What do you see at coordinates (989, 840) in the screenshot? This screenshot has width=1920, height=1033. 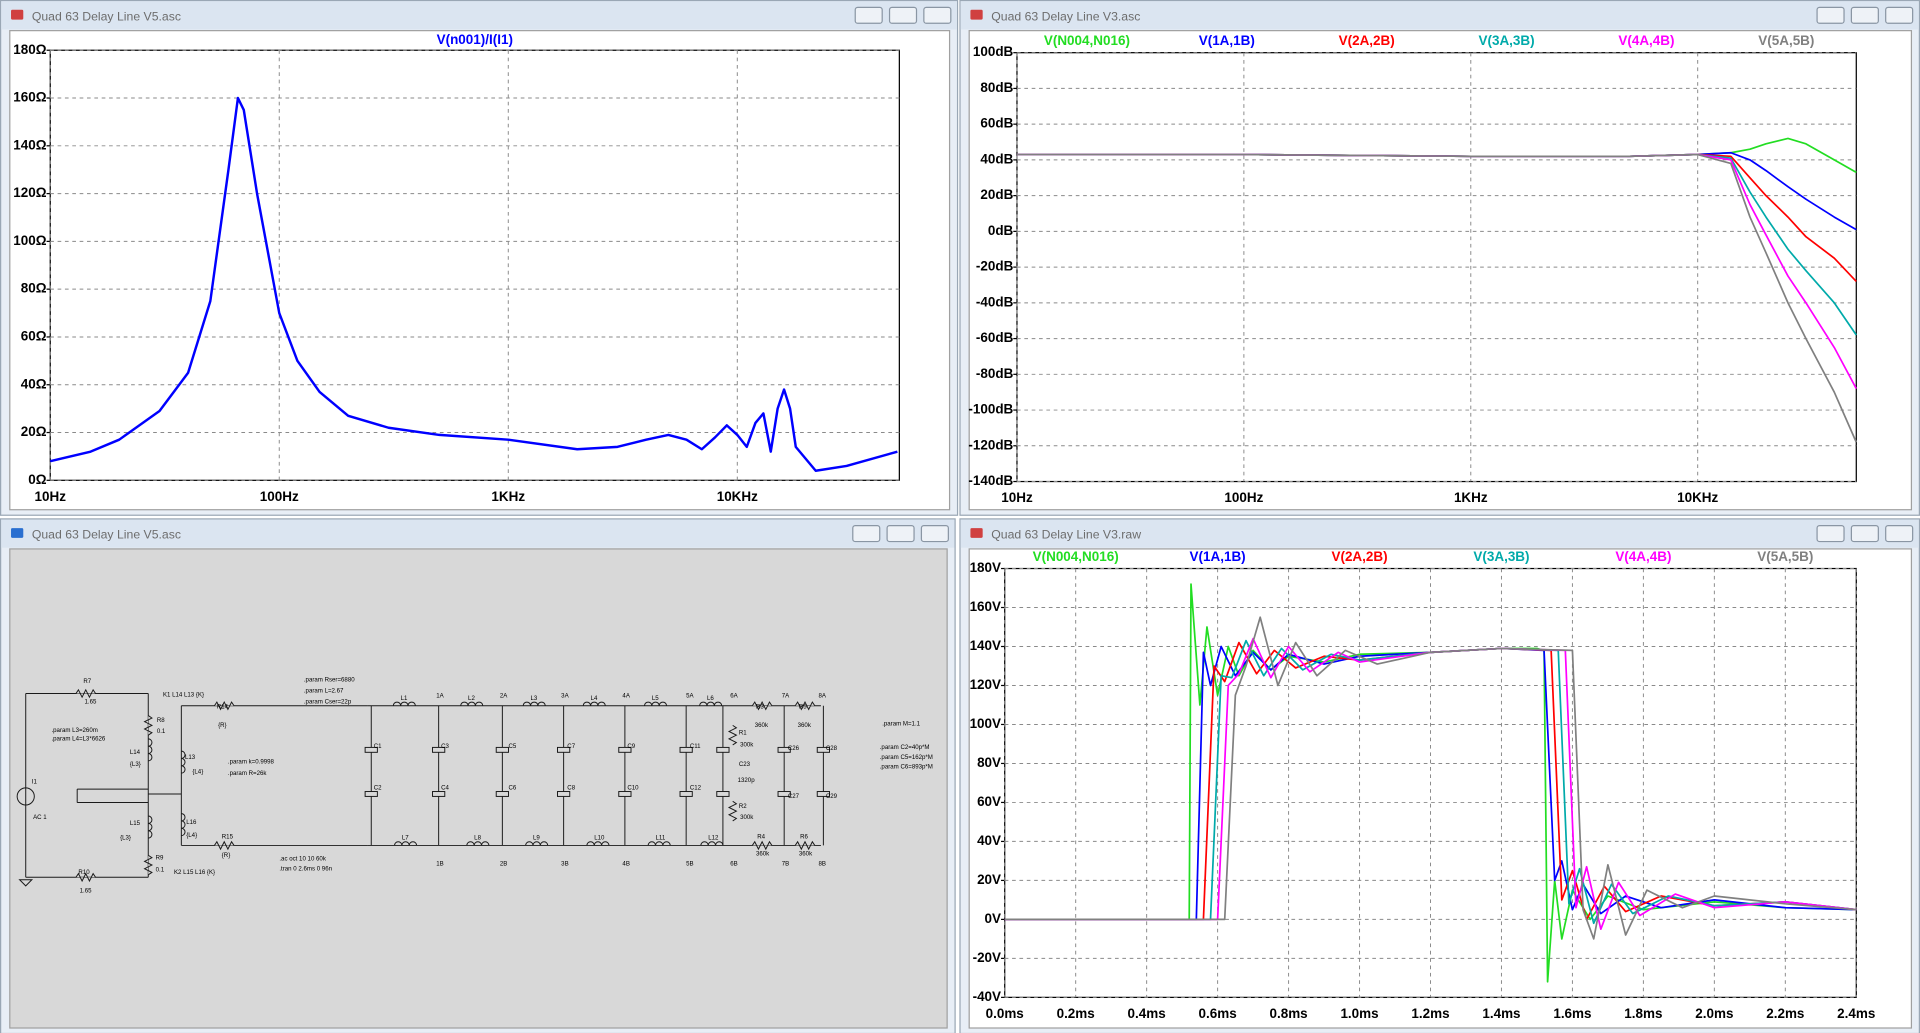 I see `y-tick-label: 40V` at bounding box center [989, 840].